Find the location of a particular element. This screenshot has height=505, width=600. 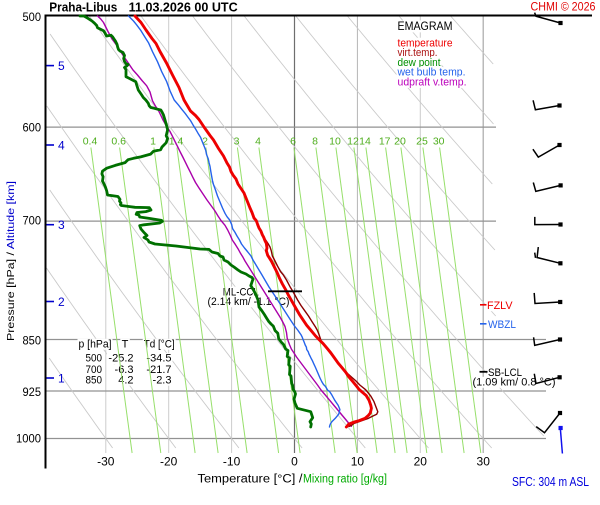

svg-text: 1000 is located at coordinates (28, 439).